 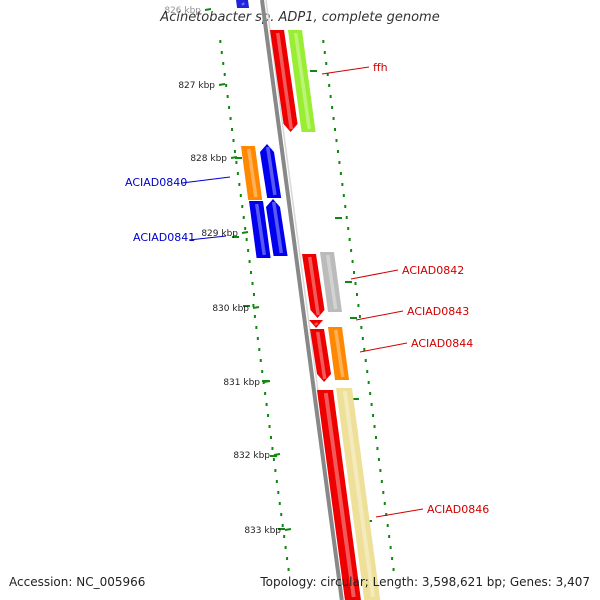 I want to click on gene-label-ffh: ffh, so click(x=380, y=67).